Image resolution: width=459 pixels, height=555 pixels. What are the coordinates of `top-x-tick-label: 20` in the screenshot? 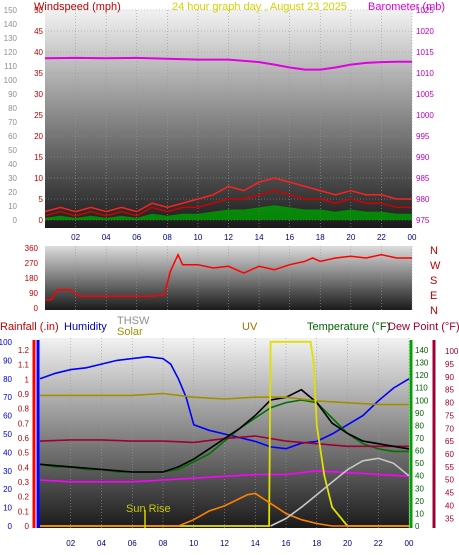 It's located at (350, 237).